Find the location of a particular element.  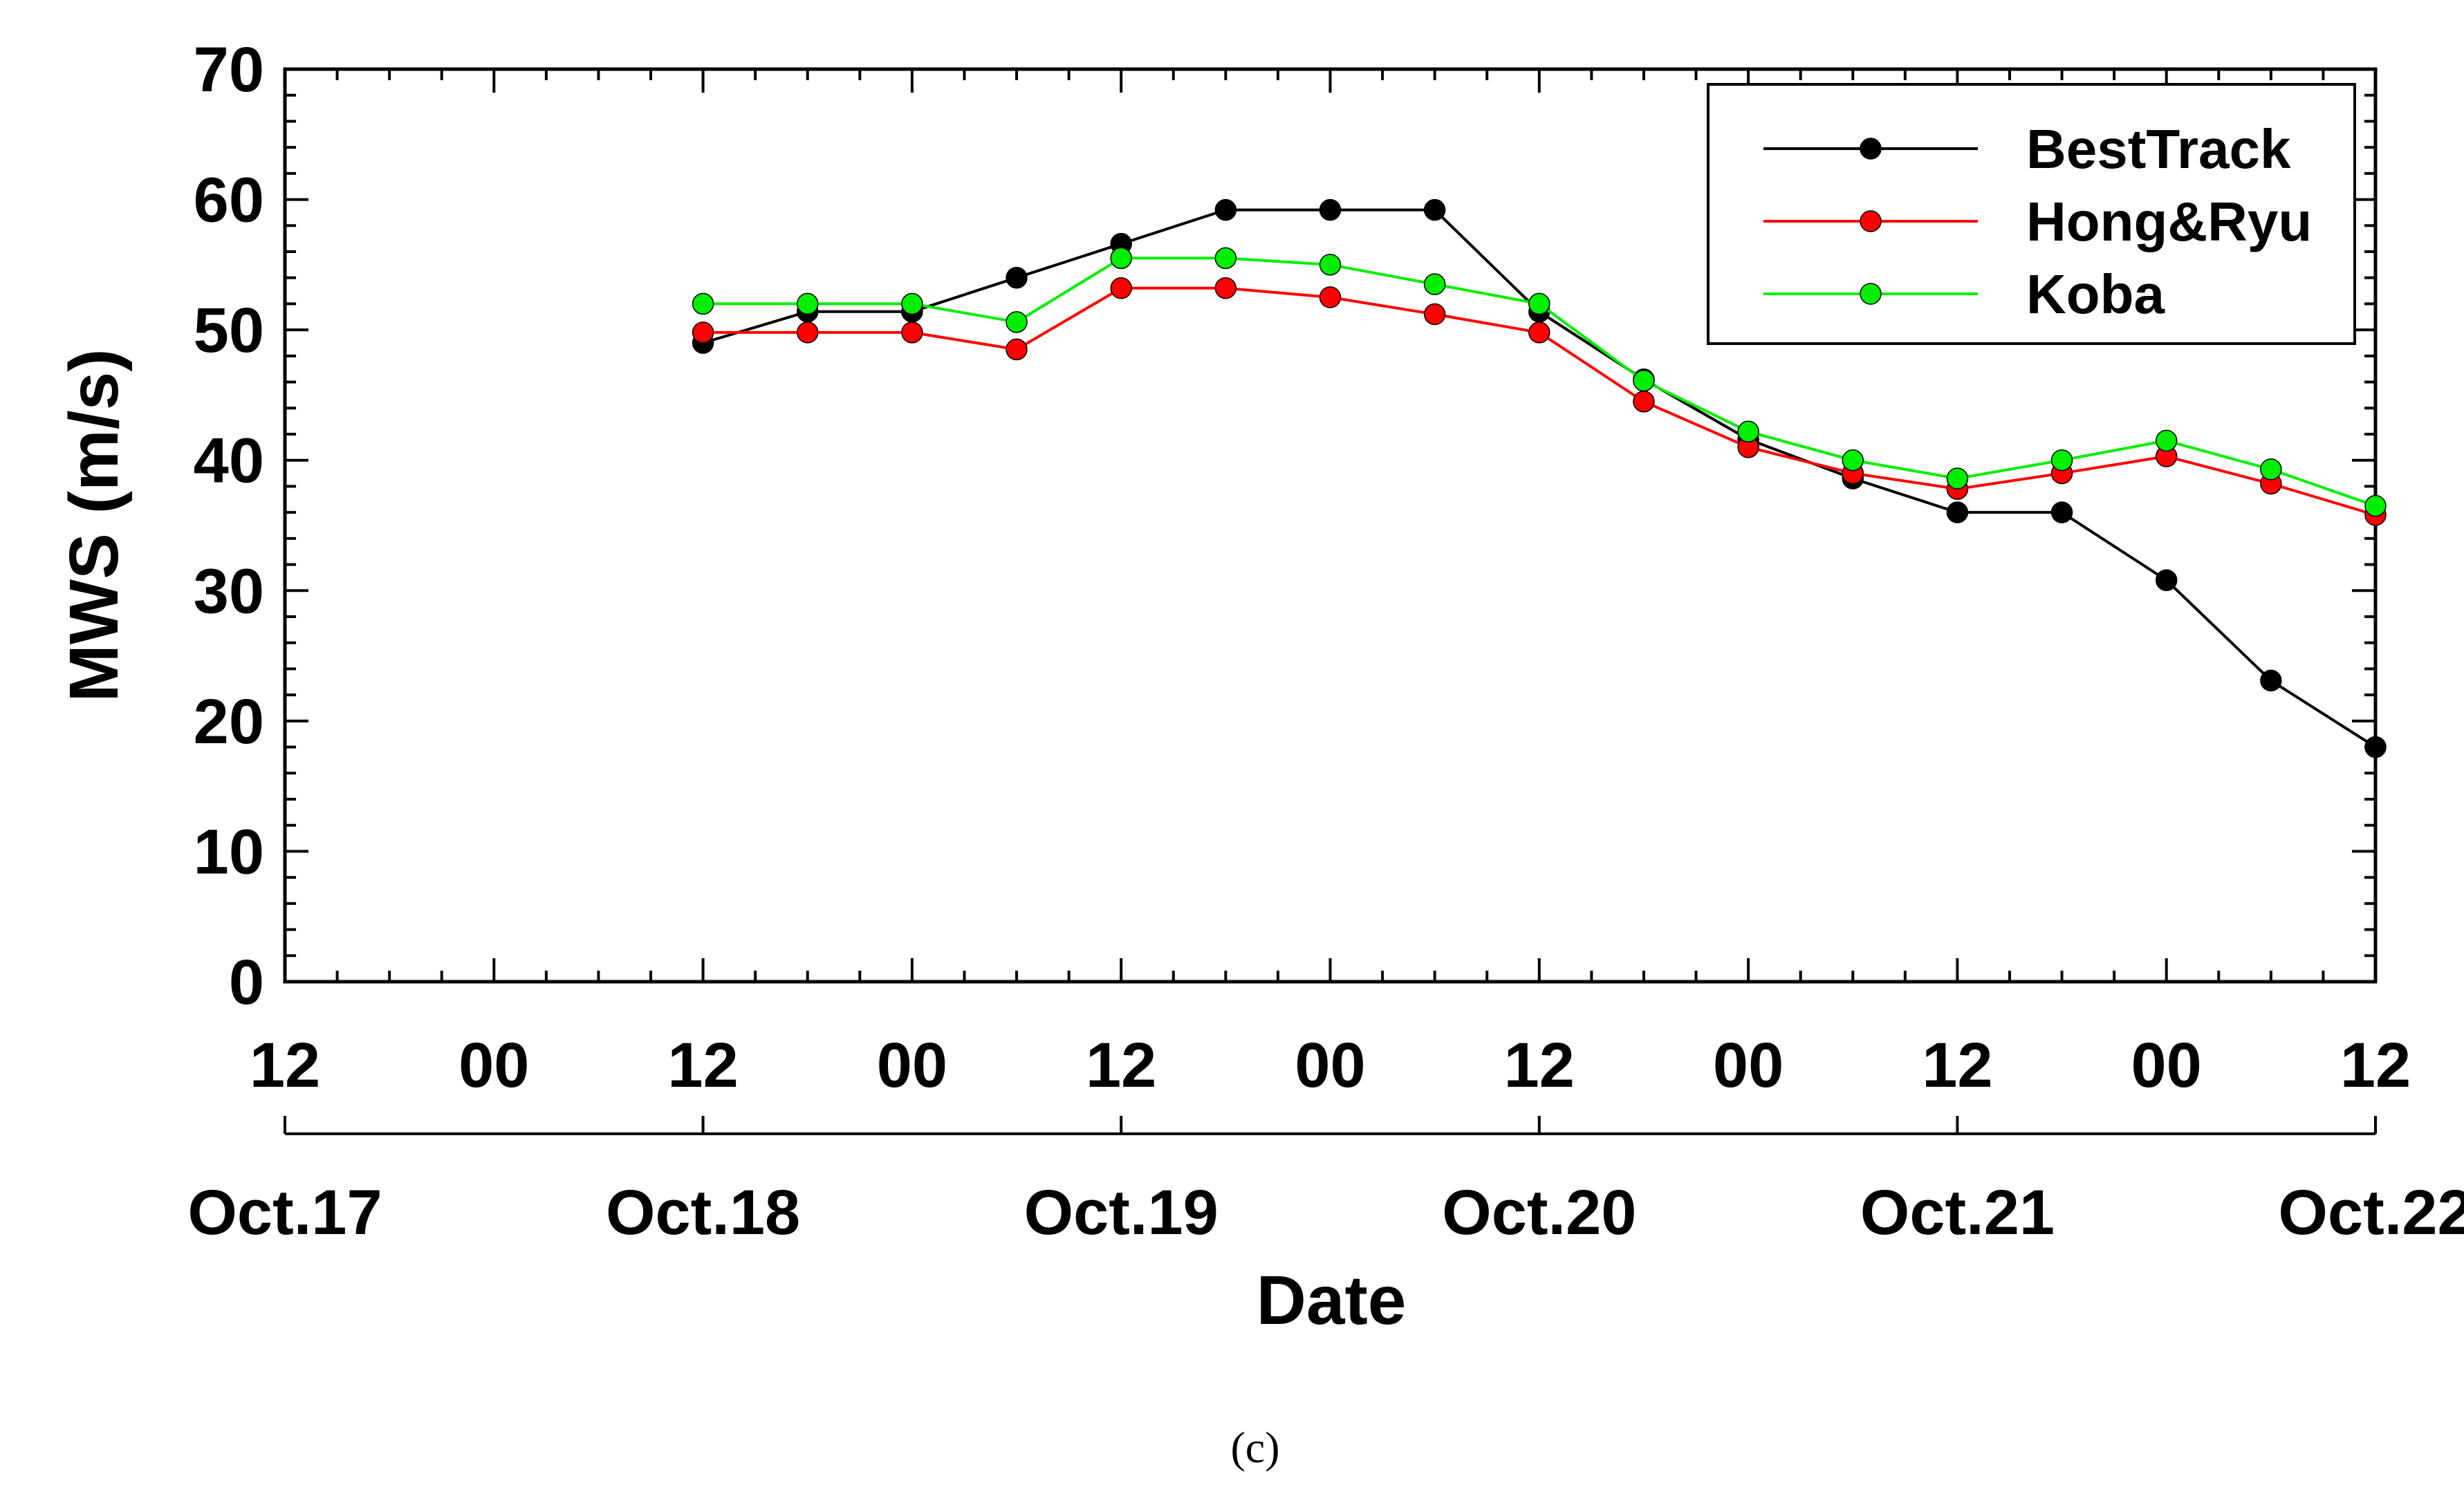

legend: BestTrack Hong&Ryu Koba is located at coordinates (2031, 214).